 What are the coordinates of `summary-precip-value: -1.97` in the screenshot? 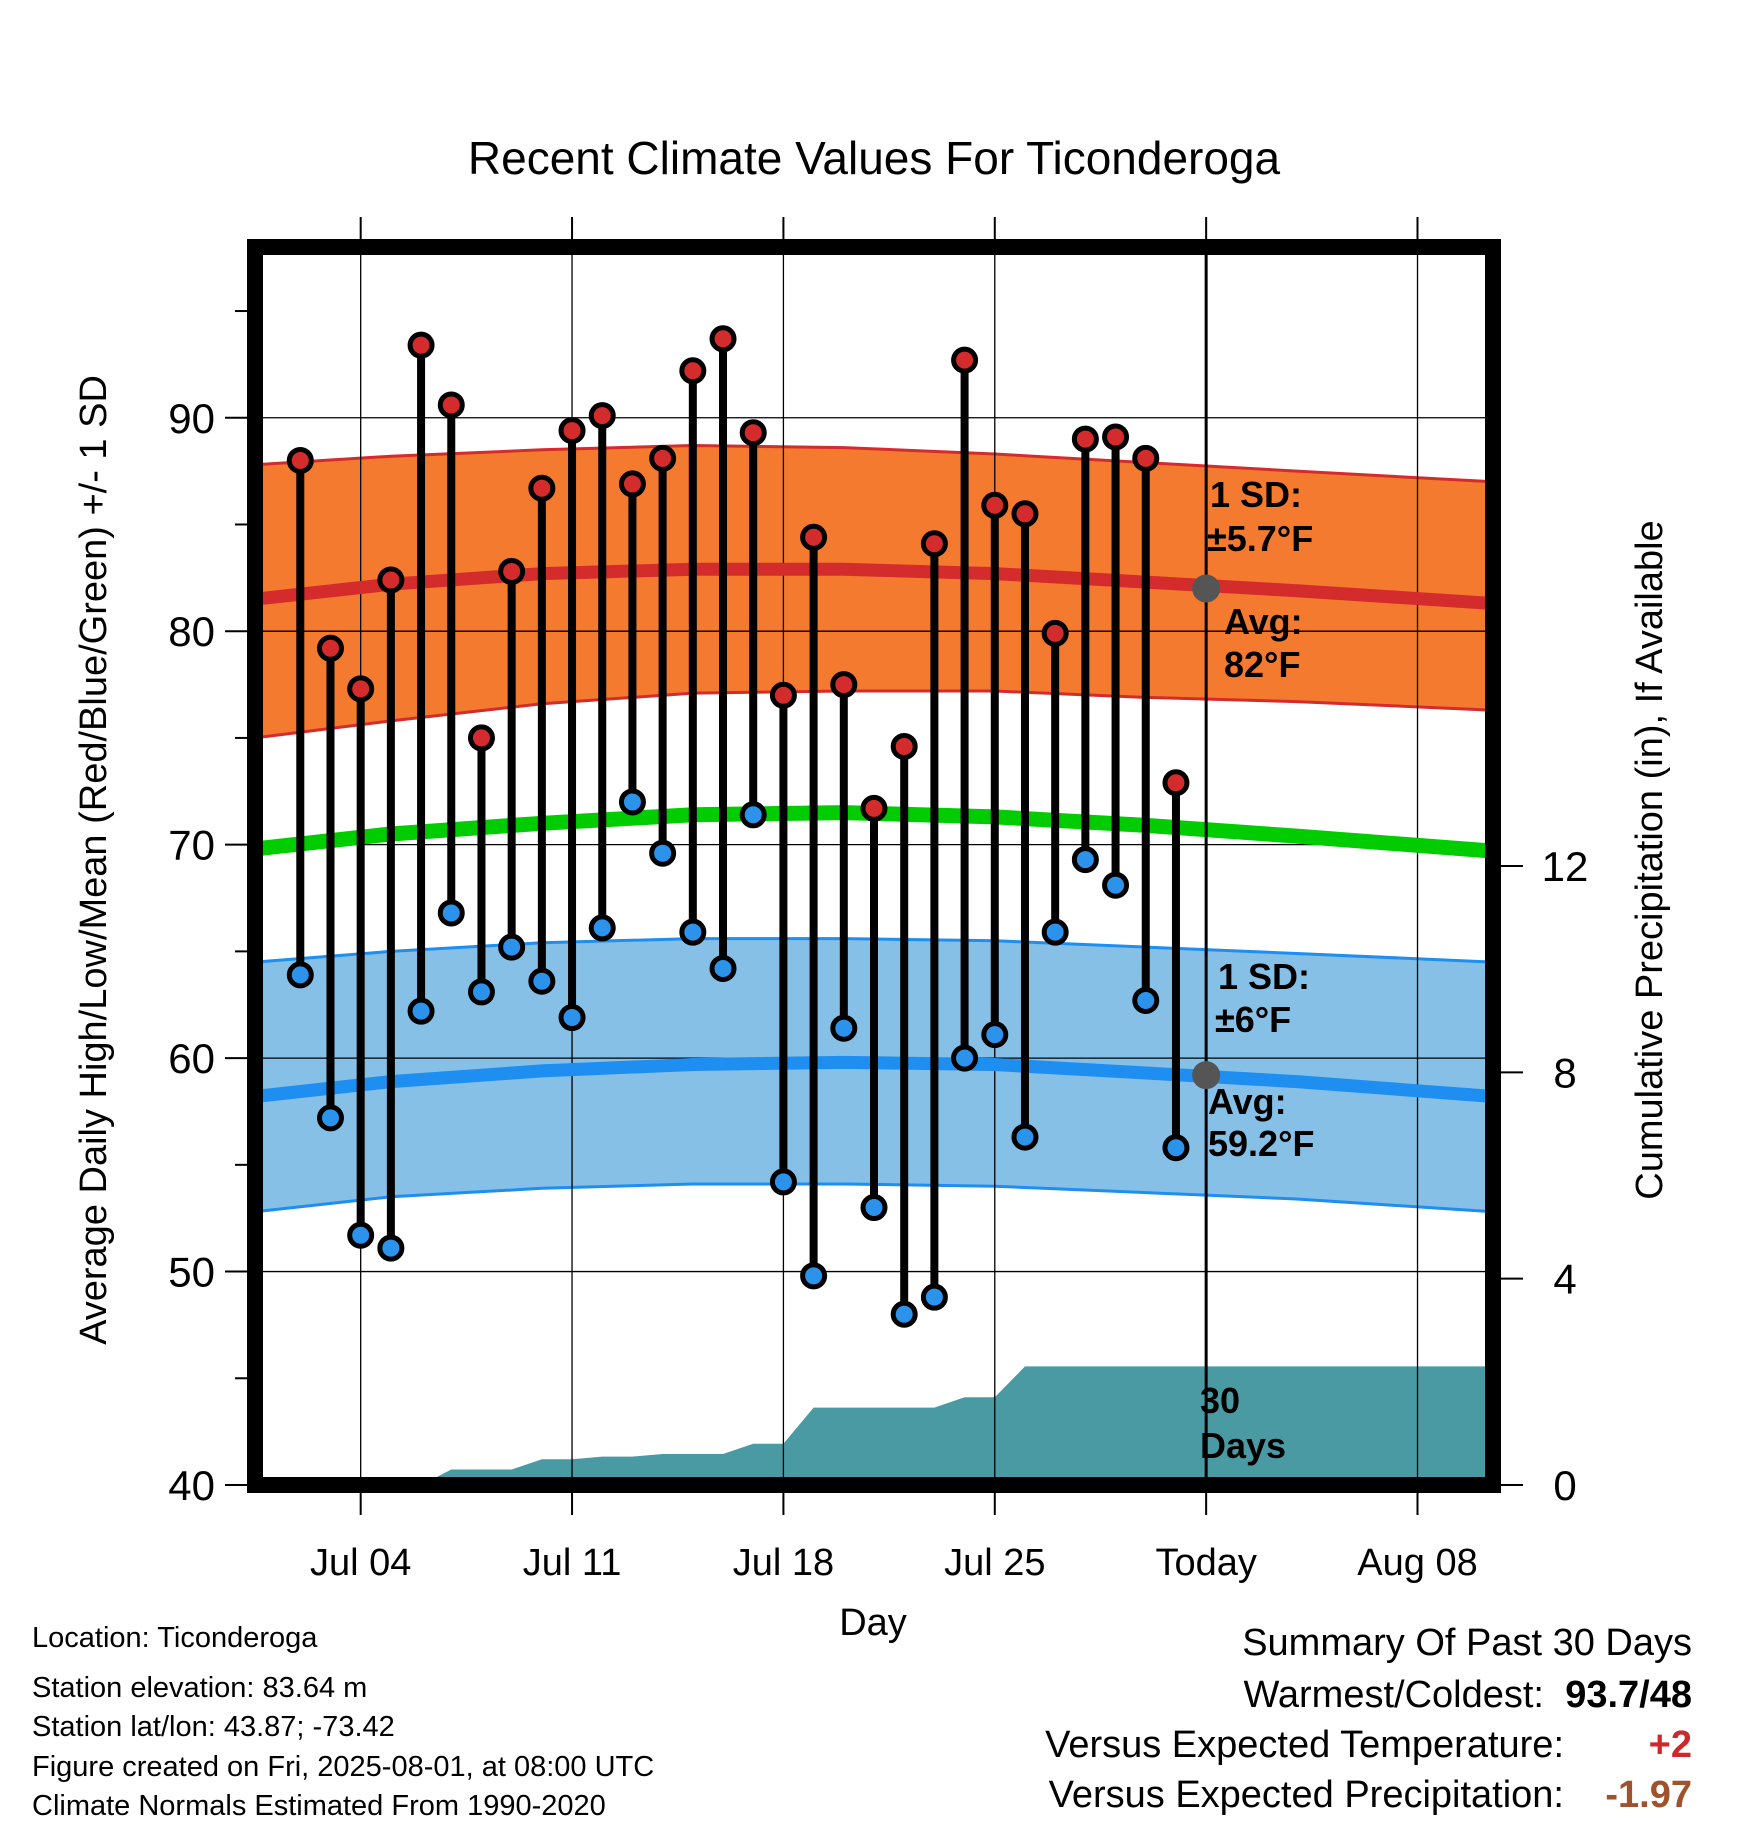 It's located at (1648, 1795).